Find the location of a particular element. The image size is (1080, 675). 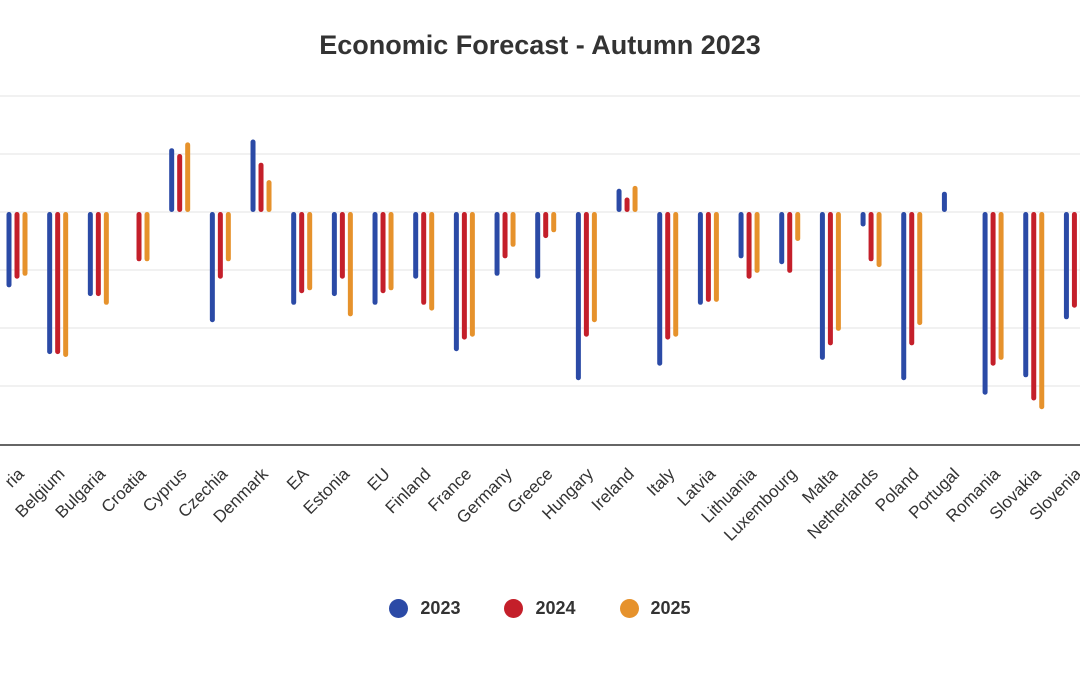

legend-item-2023: 2023 is located at coordinates (424, 608).